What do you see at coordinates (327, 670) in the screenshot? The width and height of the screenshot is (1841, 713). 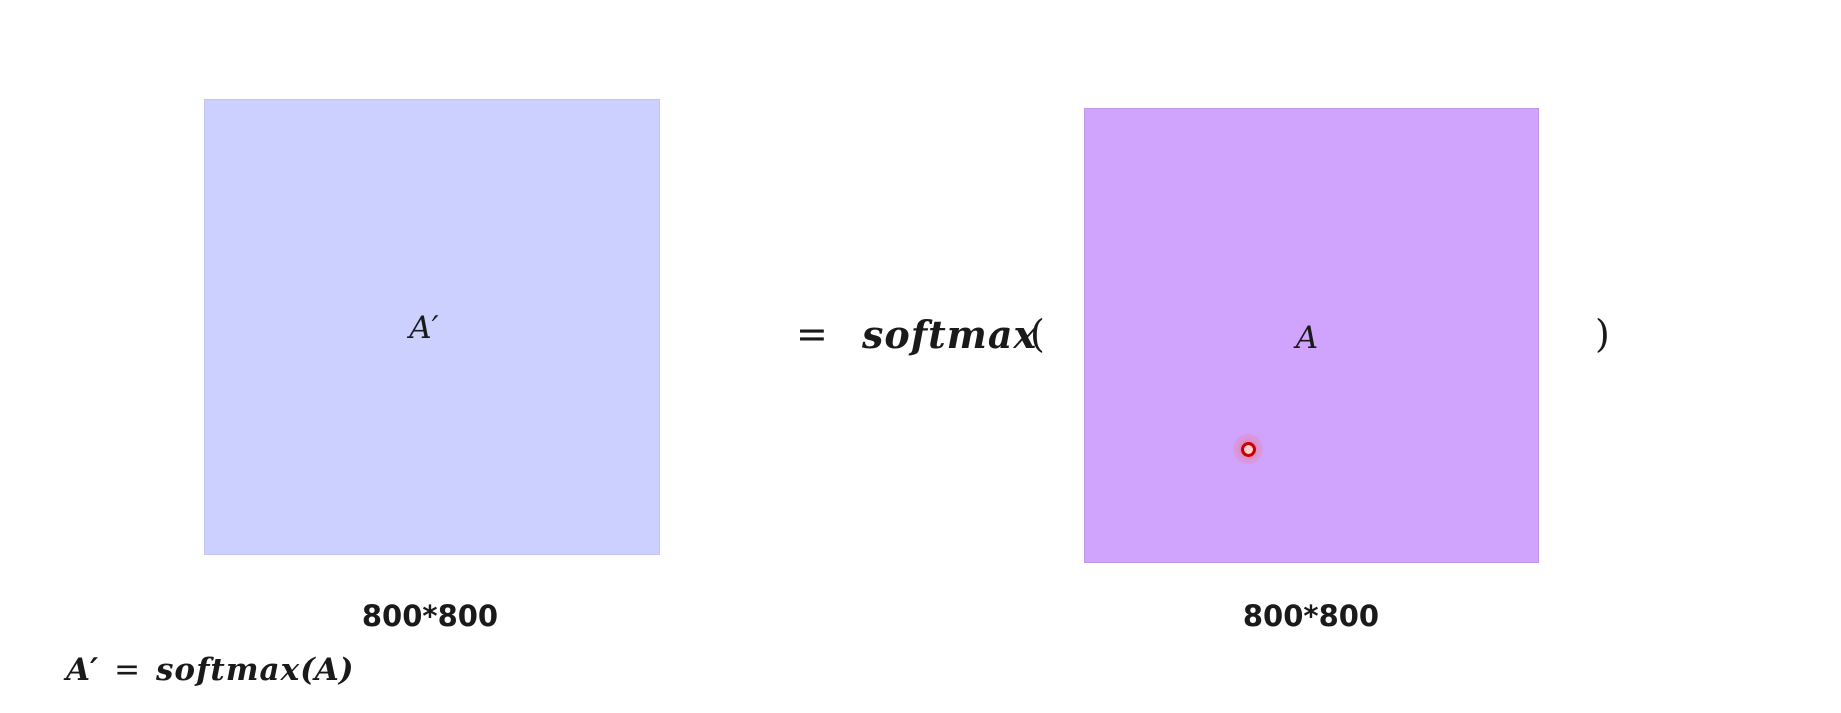 I see `formula-arg: (A)` at bounding box center [327, 670].